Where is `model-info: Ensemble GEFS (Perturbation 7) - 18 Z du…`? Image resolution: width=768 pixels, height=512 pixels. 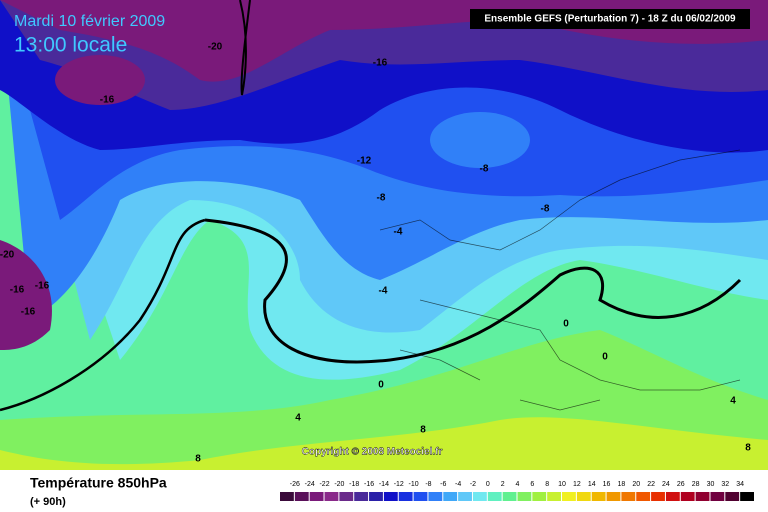 model-info: Ensemble GEFS (Perturbation 7) - 18 Z du… is located at coordinates (610, 19).